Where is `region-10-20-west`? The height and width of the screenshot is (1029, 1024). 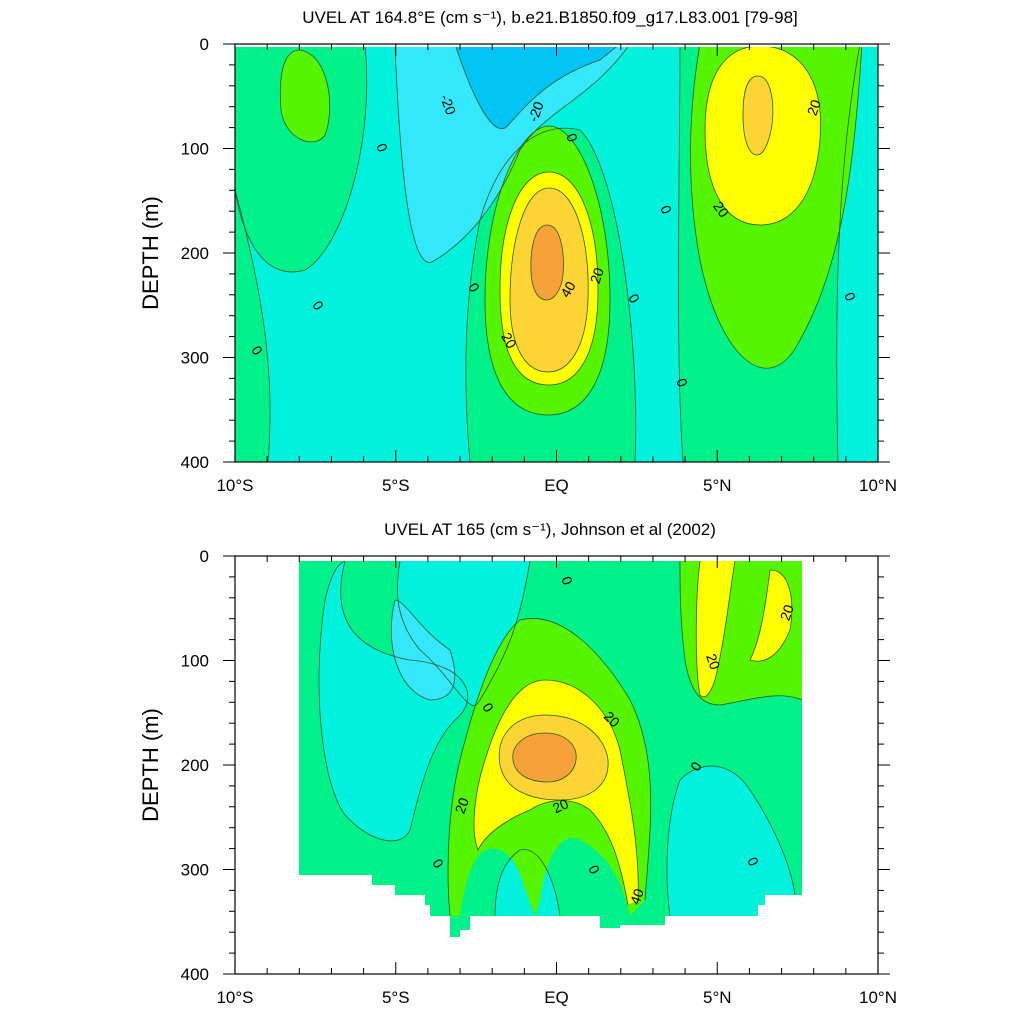
region-10-20-west is located at coordinates (305, 96).